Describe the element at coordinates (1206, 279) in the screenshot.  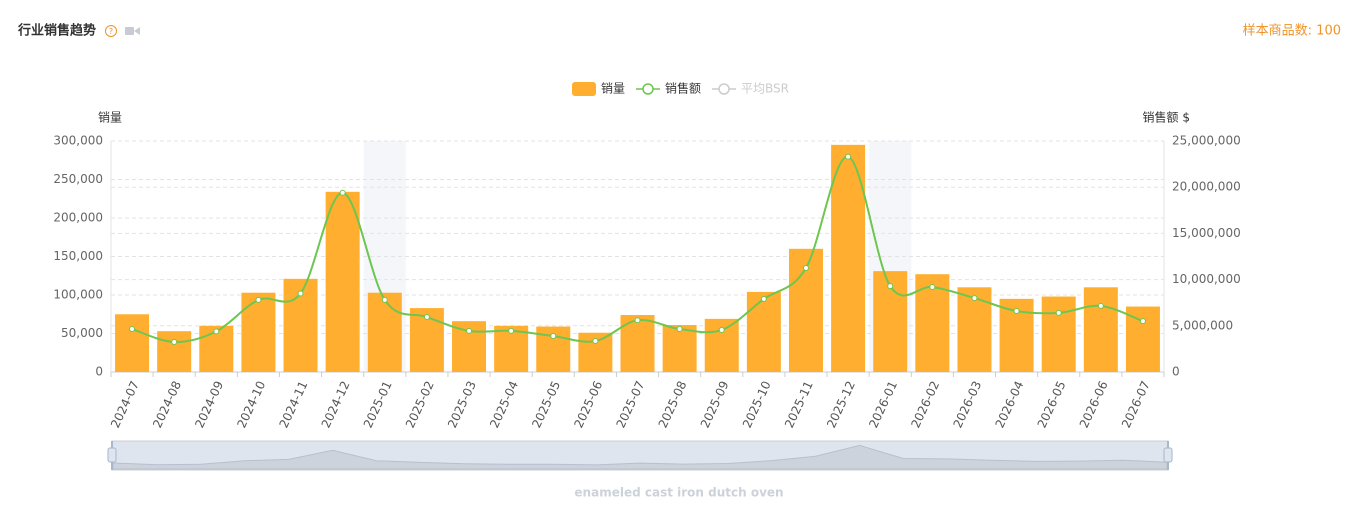
I see `y2-tick-label: 10,000,000` at that location.